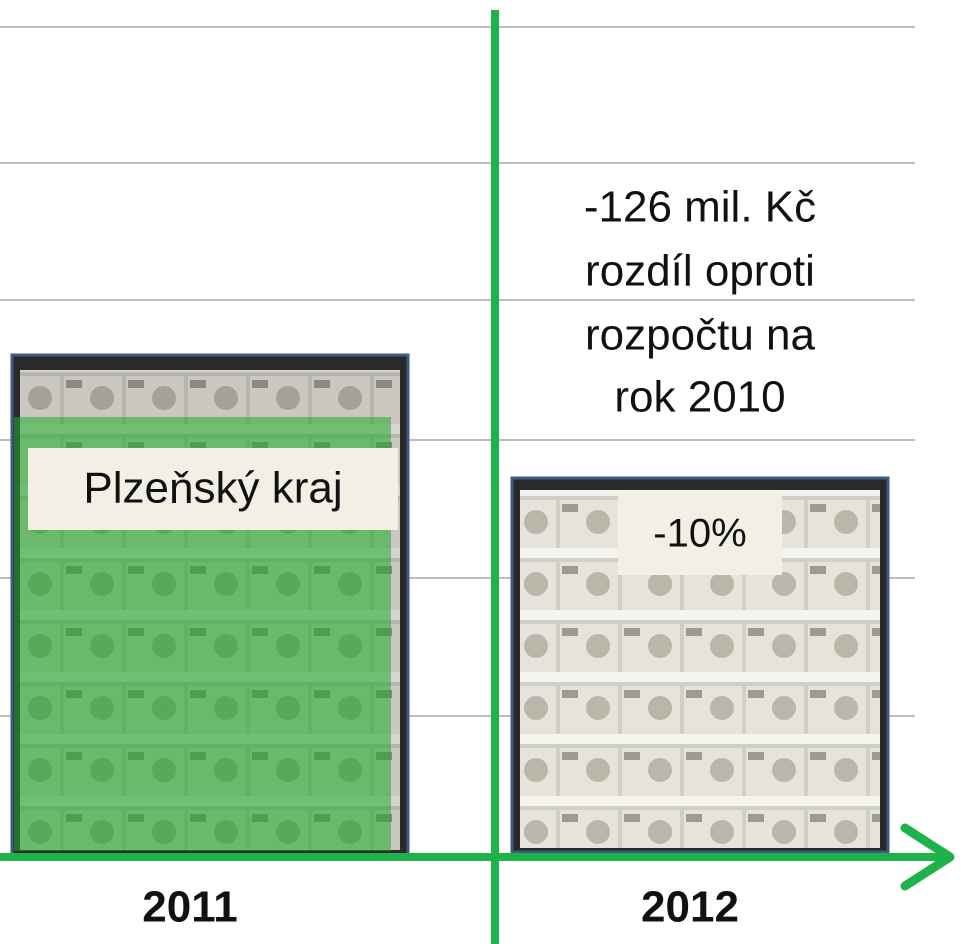 This screenshot has width=961, height=944. I want to click on region-label: Plzeňský kraj, so click(212, 488).